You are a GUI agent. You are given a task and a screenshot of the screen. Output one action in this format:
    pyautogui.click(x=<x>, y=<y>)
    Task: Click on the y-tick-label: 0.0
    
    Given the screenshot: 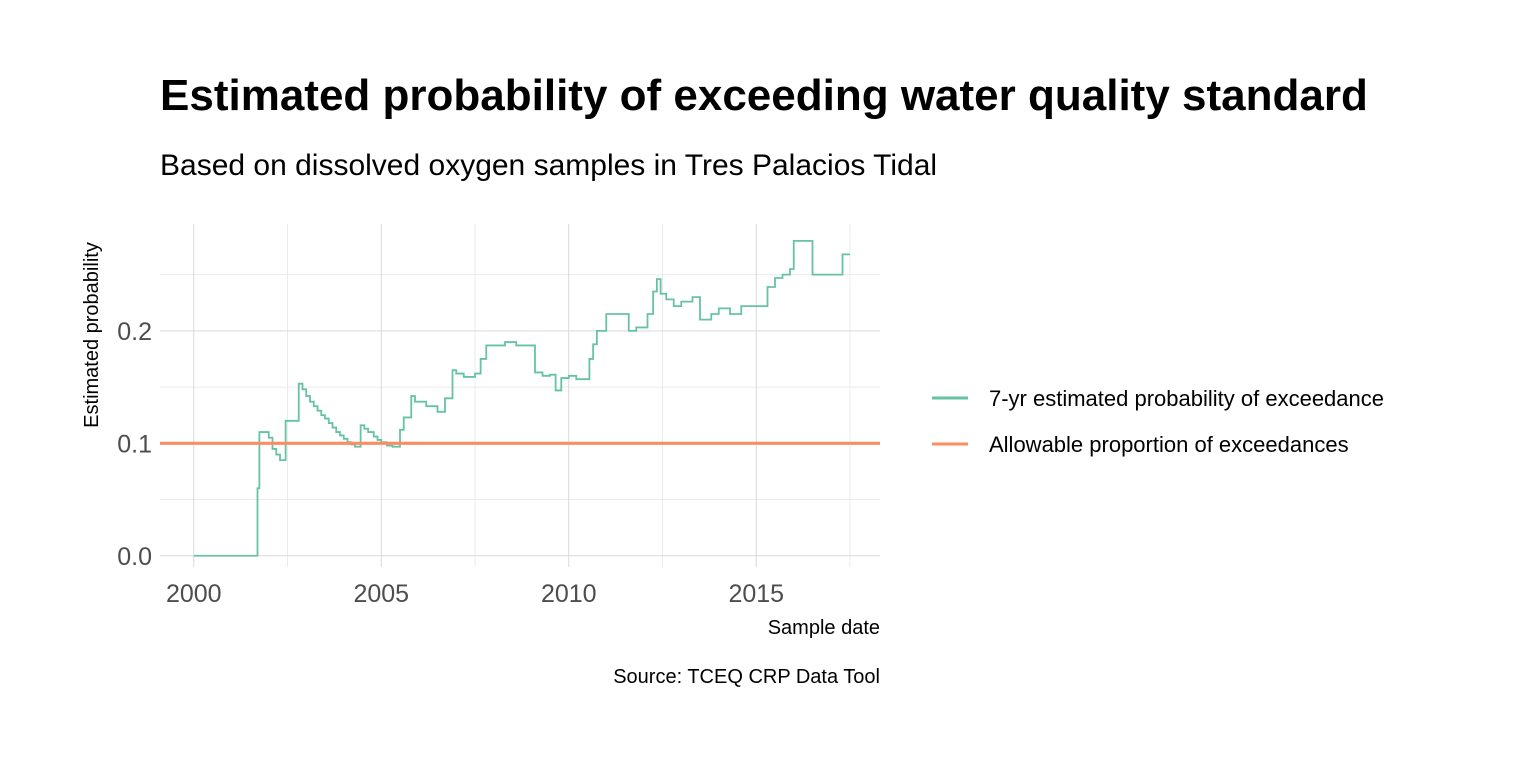 What is the action you would take?
    pyautogui.click(x=134, y=557)
    